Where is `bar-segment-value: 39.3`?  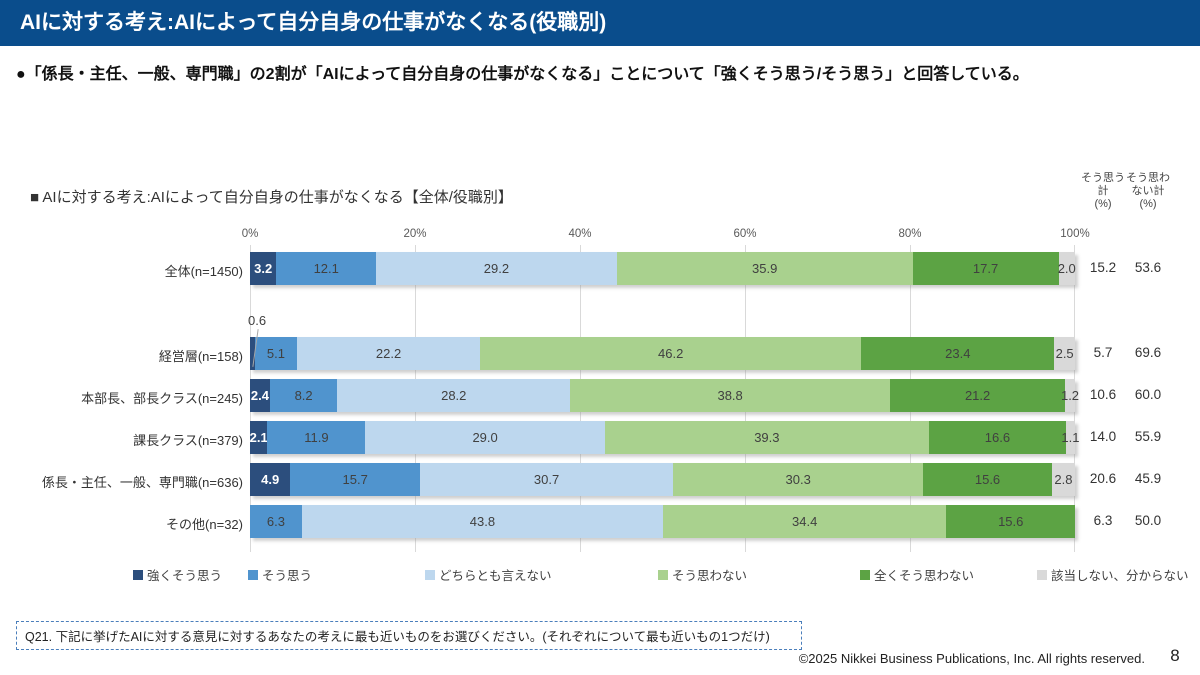 bar-segment-value: 39.3 is located at coordinates (767, 437).